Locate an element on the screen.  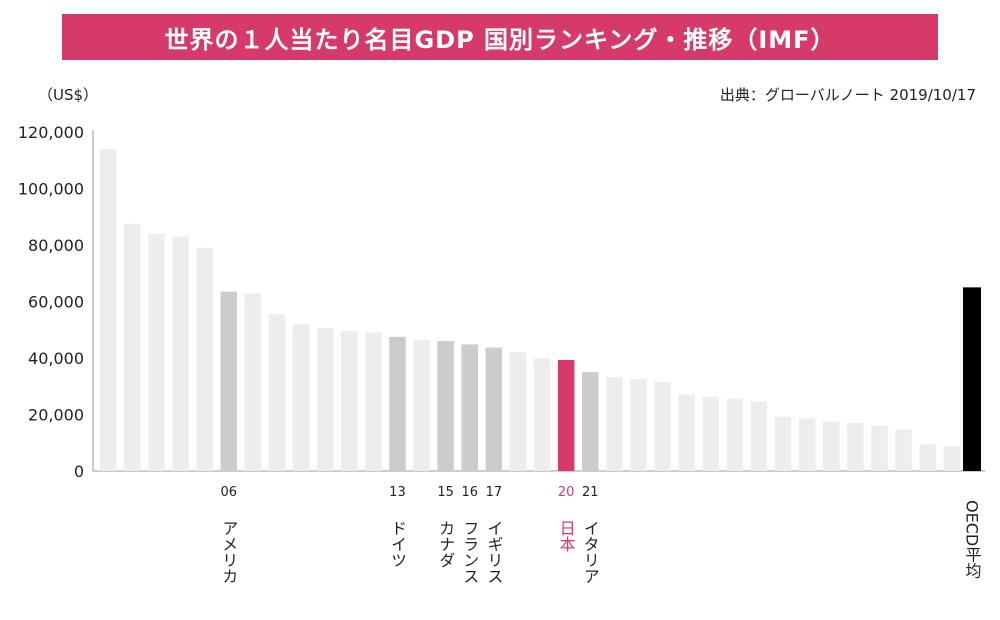
y-tick-label: 60,000 is located at coordinates (56, 302).